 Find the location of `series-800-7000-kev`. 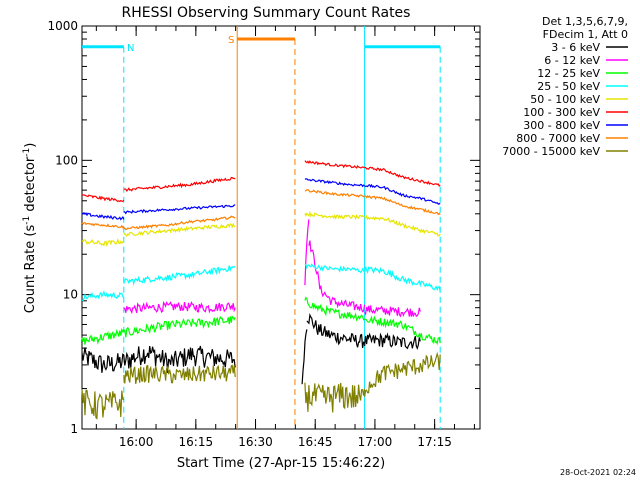

series-800-7000-kev is located at coordinates (261, 209).